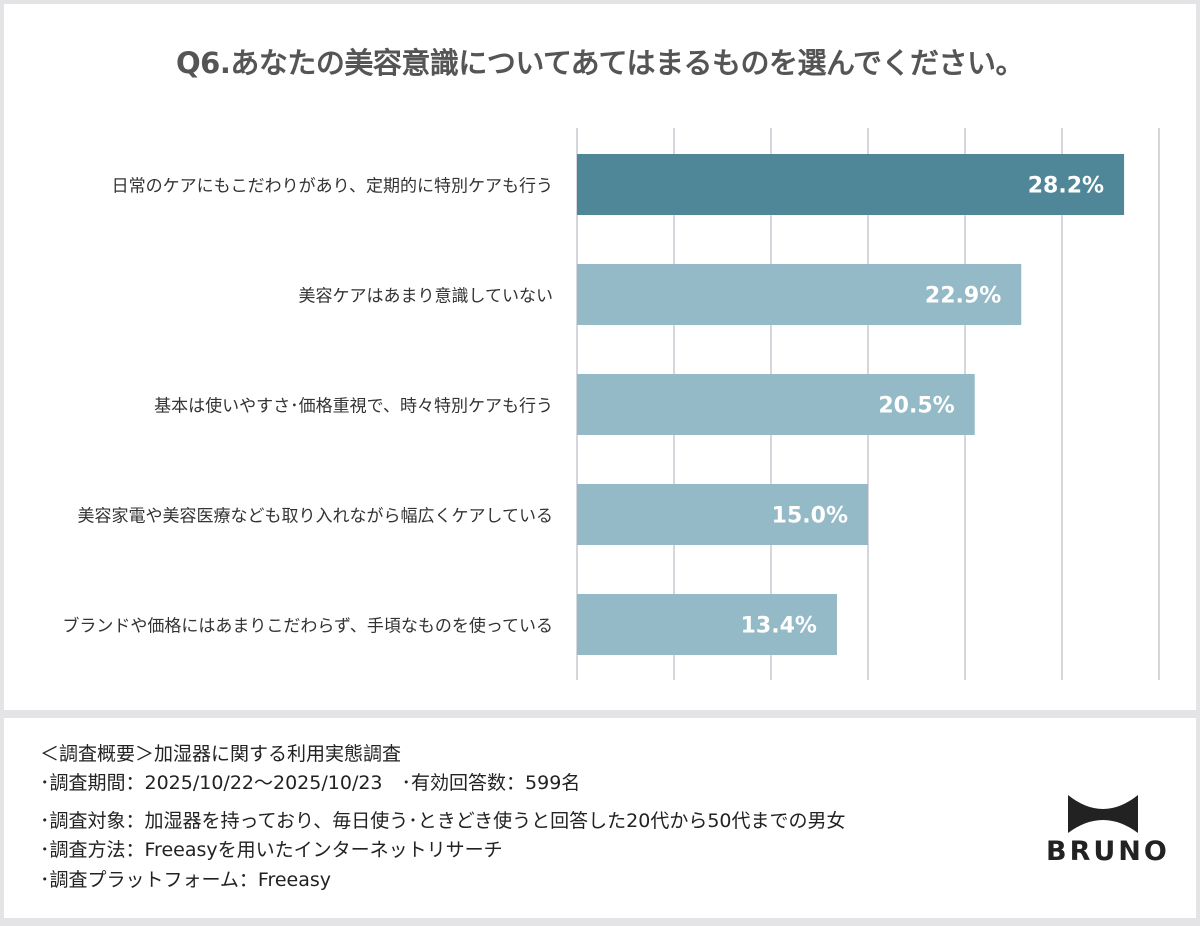 This screenshot has height=926, width=1200. What do you see at coordinates (221, 754) in the screenshot?
I see `survey-summary: ＜調査概要＞加湿器に関する利用実態調査` at bounding box center [221, 754].